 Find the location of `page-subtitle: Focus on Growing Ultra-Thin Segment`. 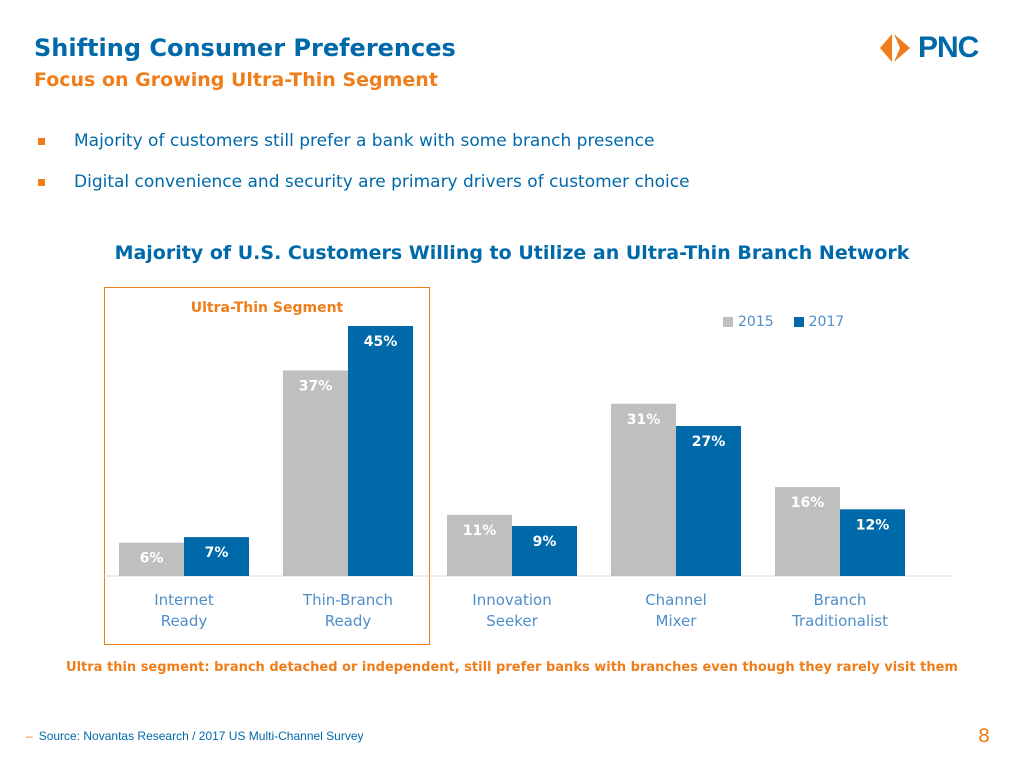

page-subtitle: Focus on Growing Ultra-Thin Segment is located at coordinates (236, 80).